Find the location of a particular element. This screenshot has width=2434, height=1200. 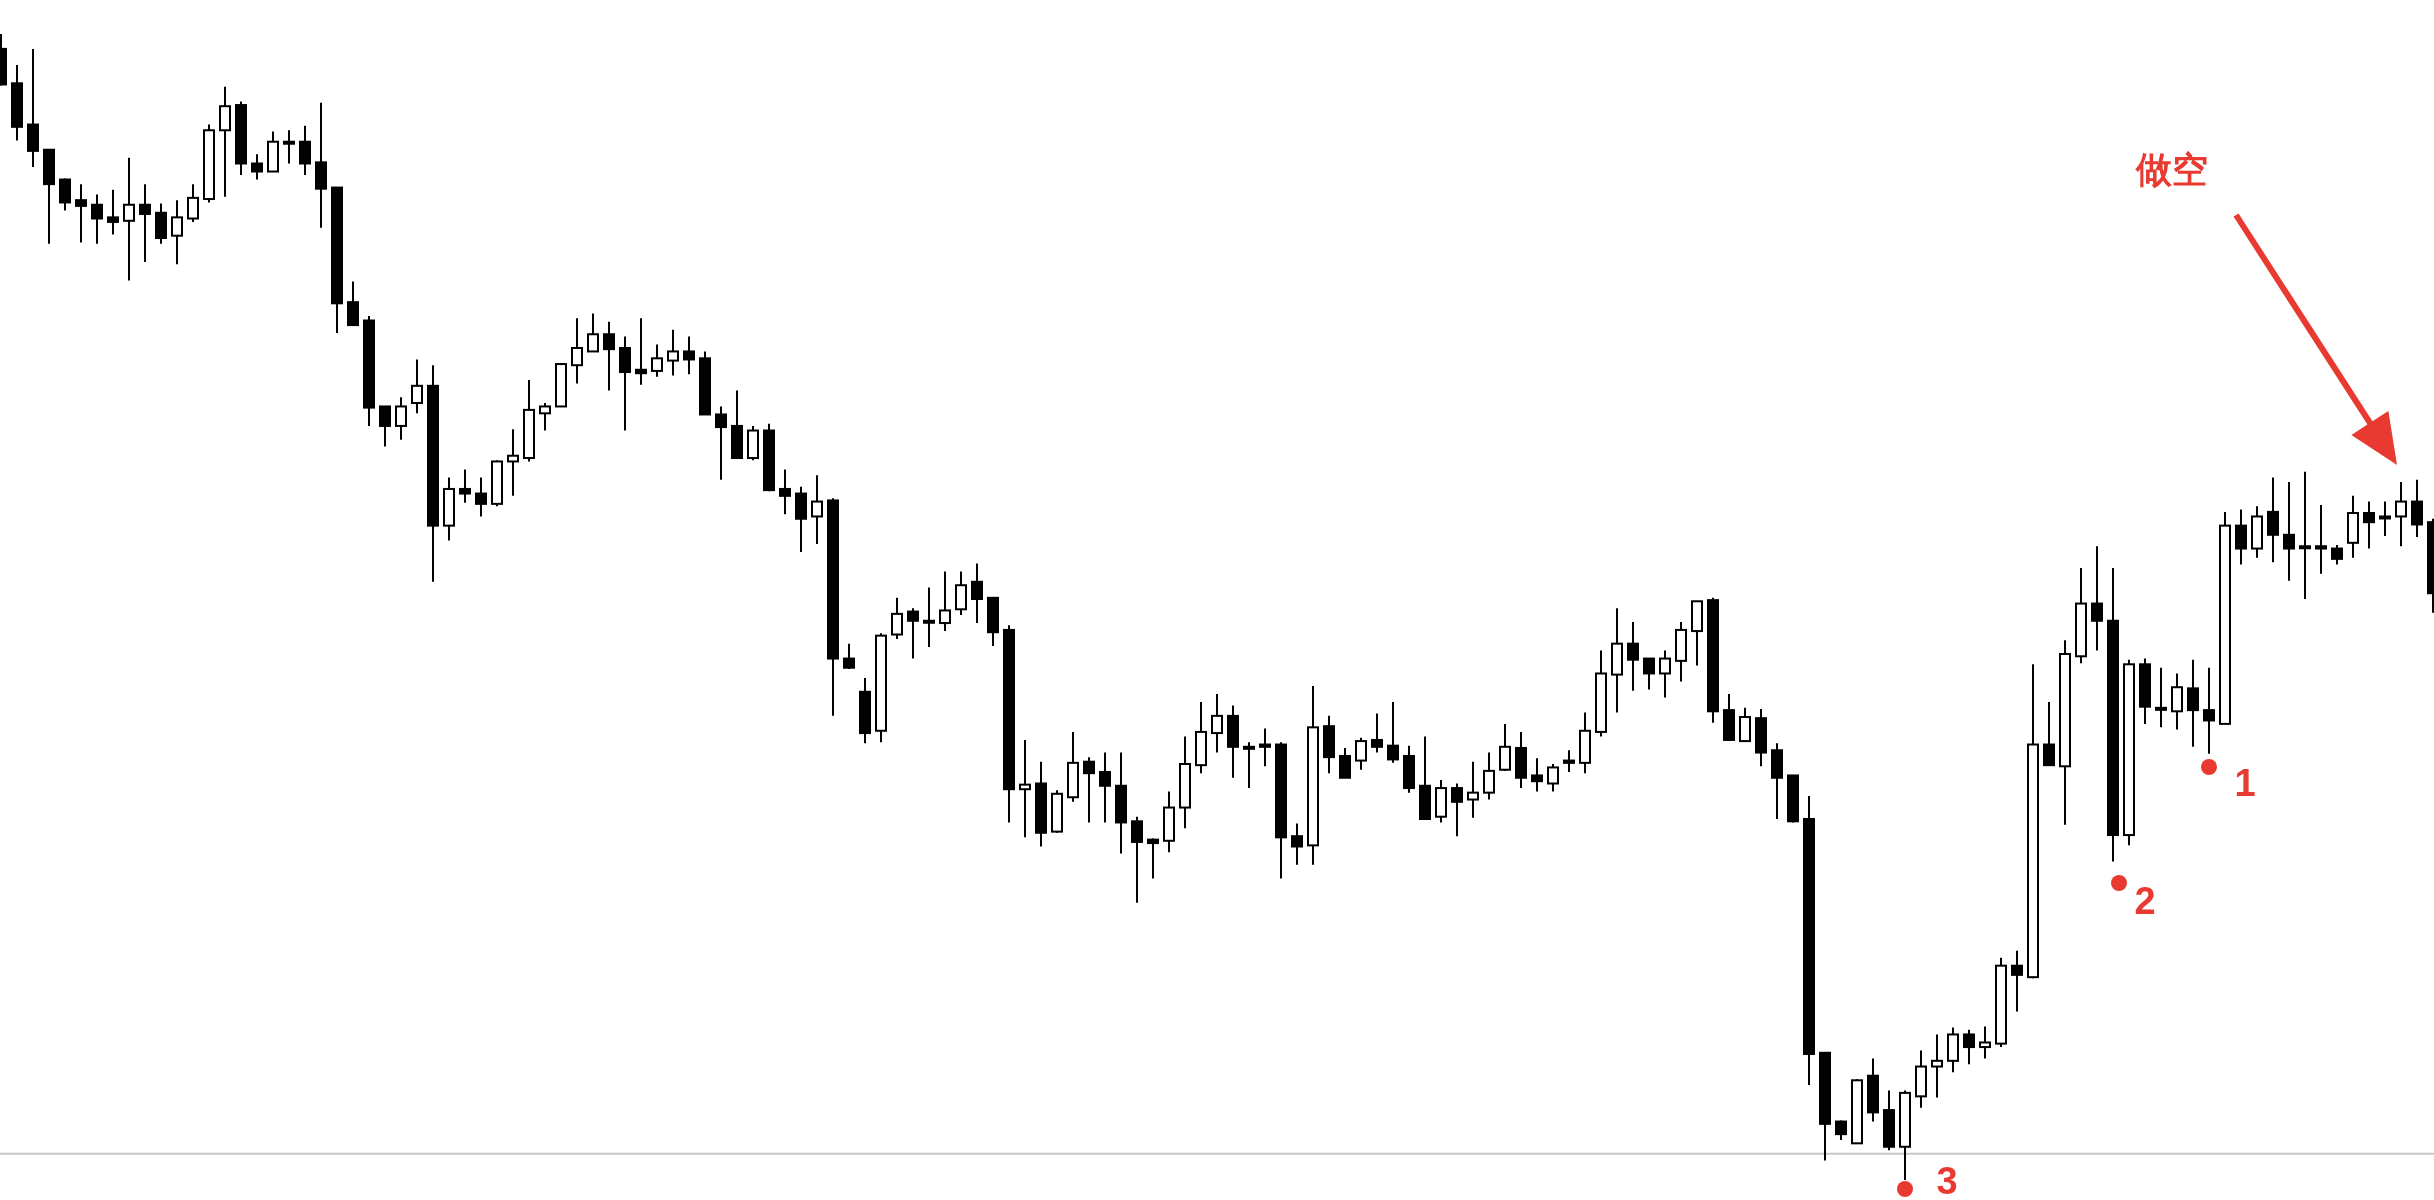

annotation: 做空 is located at coordinates (2171, 169).